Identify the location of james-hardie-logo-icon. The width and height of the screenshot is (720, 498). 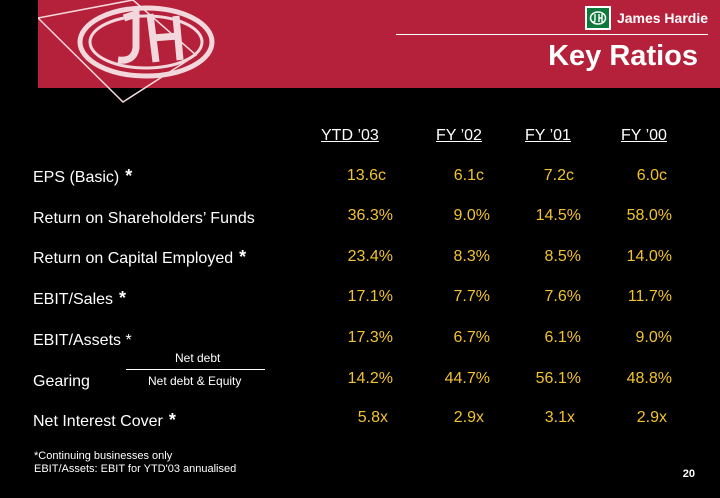
(597, 18).